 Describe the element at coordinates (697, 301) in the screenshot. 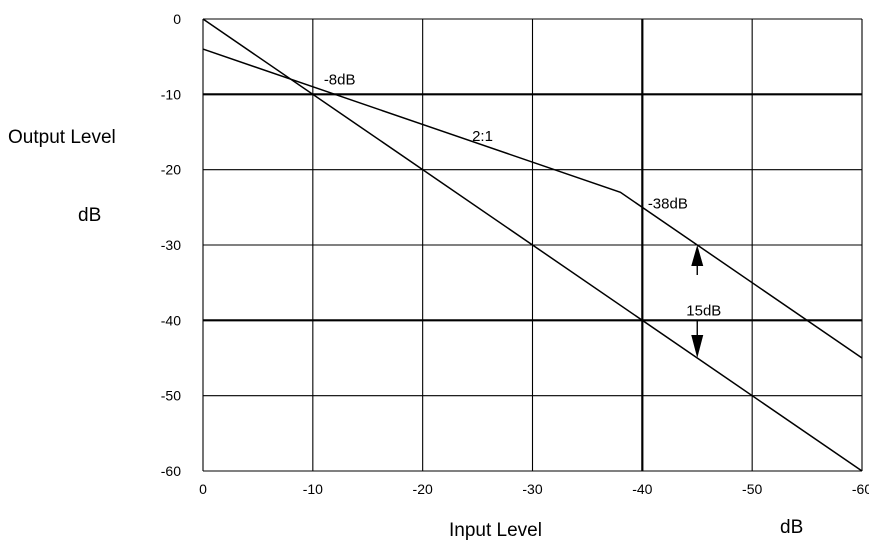

I see `difference-arrows` at that location.